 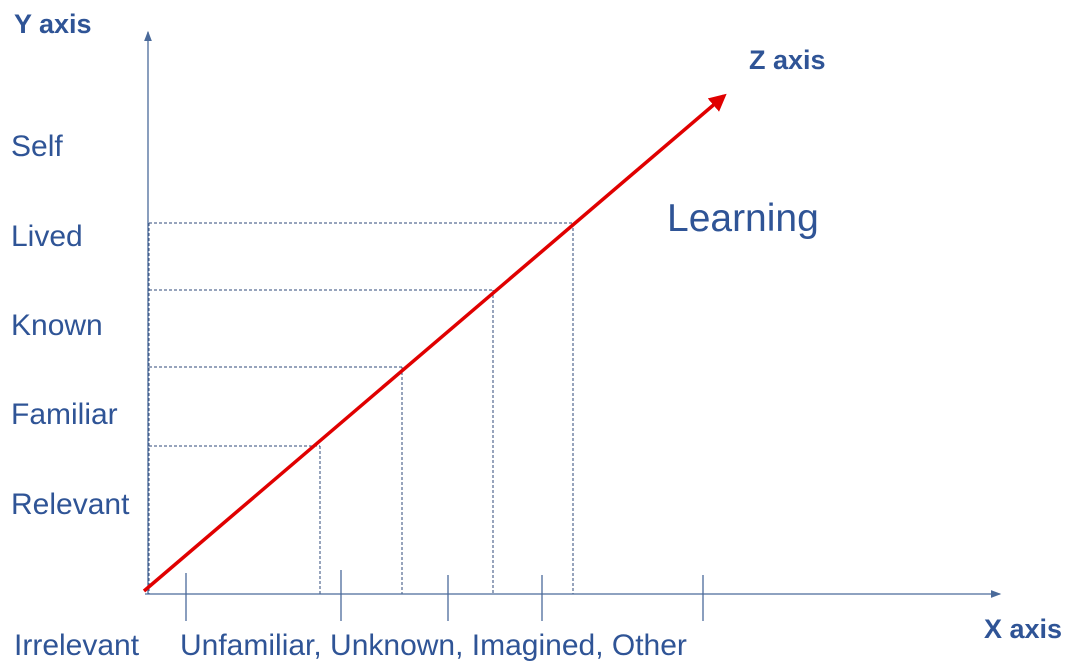 I want to click on y-axis-label: Y axis, so click(x=53, y=24).